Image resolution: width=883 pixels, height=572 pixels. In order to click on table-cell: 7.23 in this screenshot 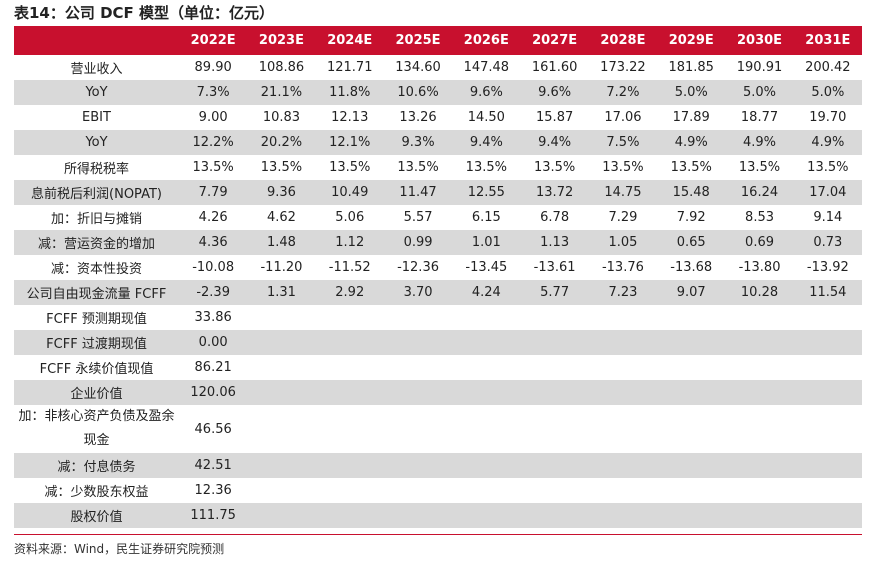, I will do `click(623, 292)`.